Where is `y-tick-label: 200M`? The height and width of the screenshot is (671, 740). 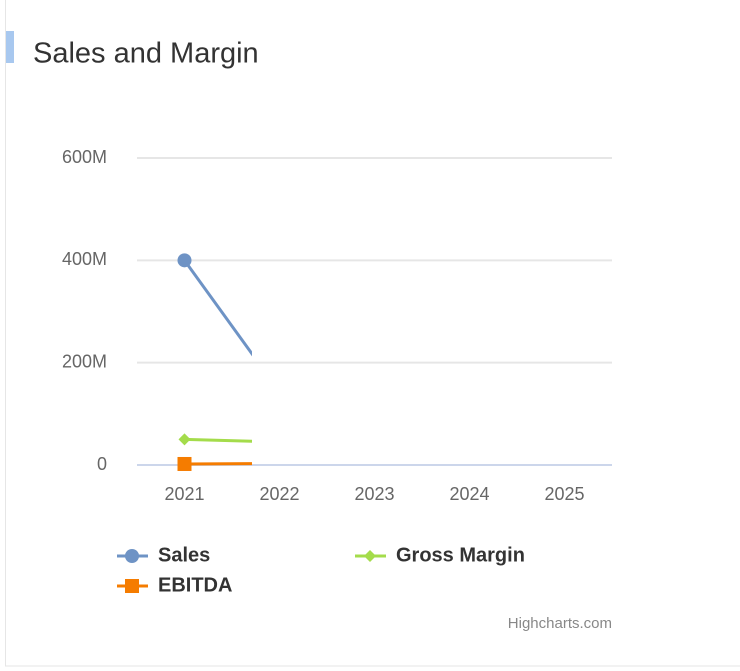
y-tick-label: 200M is located at coordinates (84, 361).